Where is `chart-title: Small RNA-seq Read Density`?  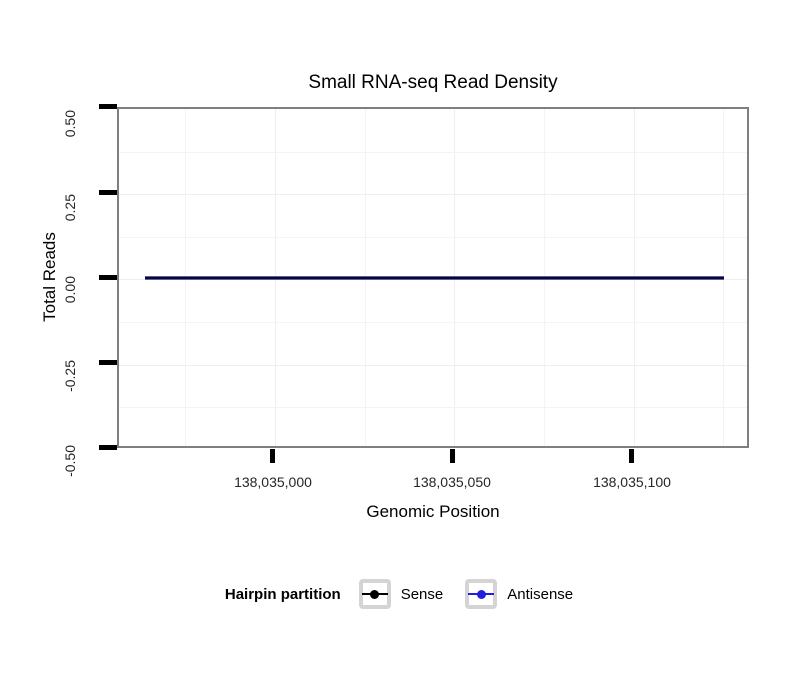 chart-title: Small RNA-seq Read Density is located at coordinates (433, 82).